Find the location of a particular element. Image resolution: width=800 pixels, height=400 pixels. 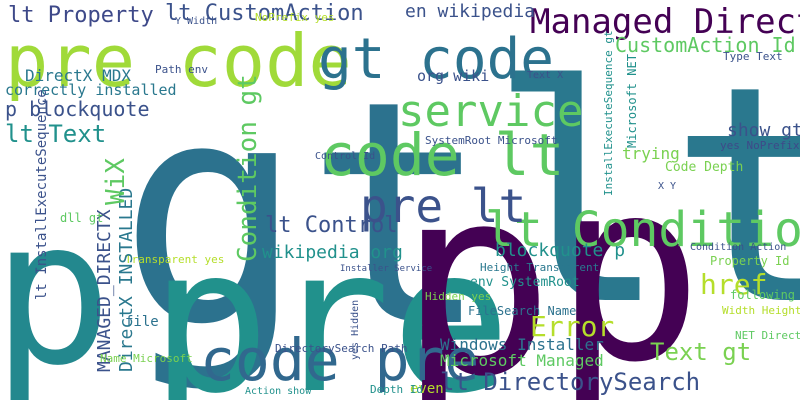

word: Error is located at coordinates (572, 326).